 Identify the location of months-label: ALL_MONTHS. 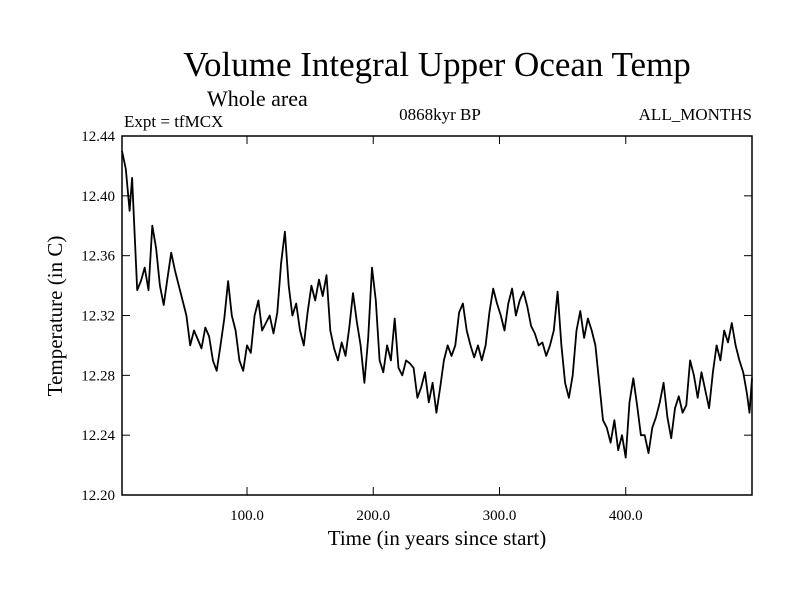
(695, 114).